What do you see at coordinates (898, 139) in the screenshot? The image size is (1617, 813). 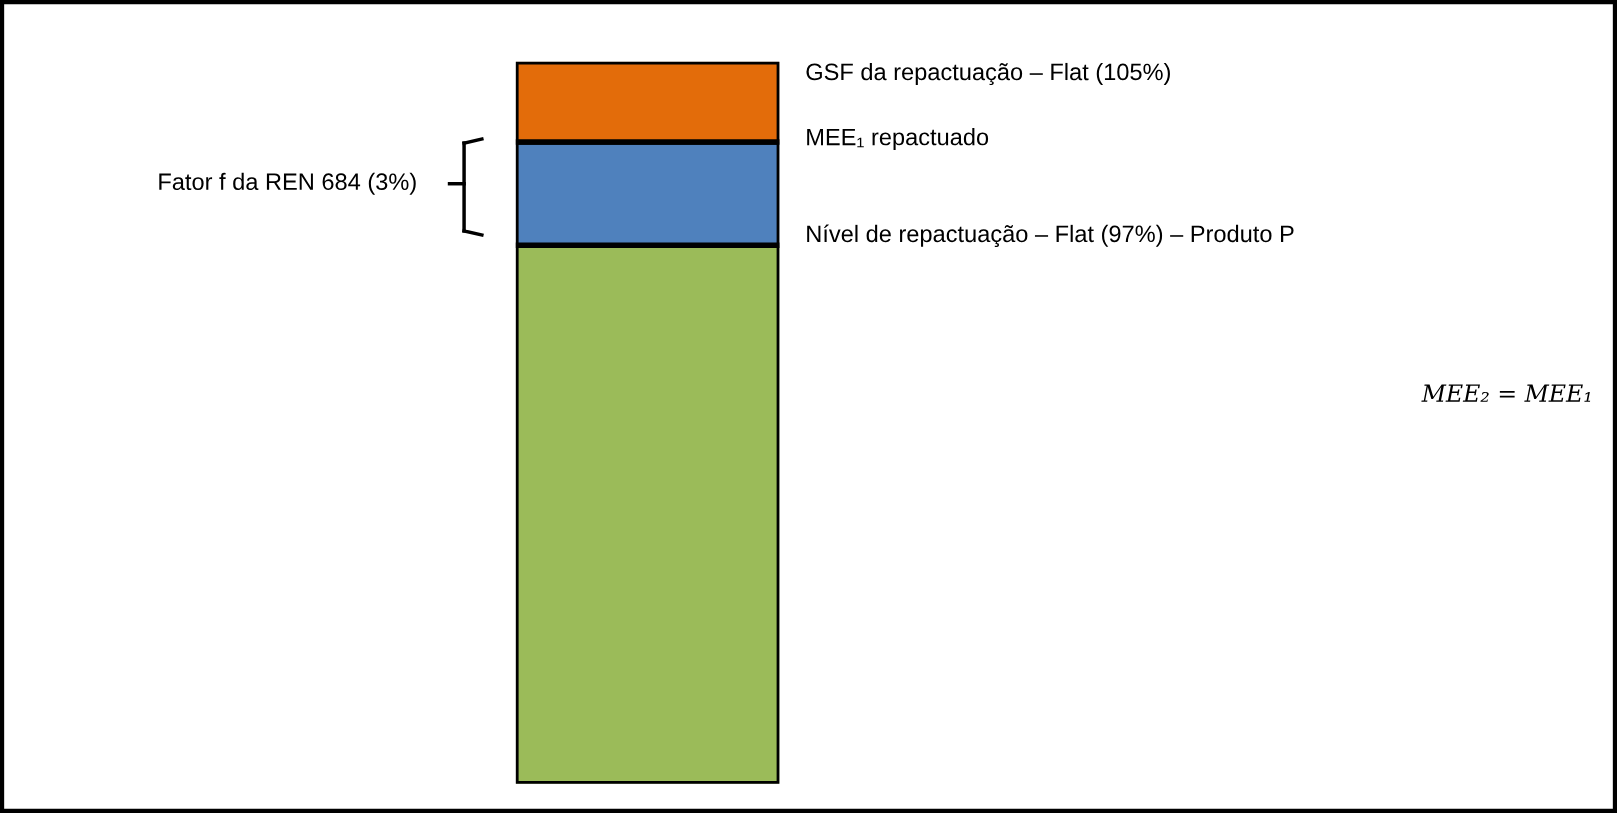 I see `text: MEE₁ repactuado` at bounding box center [898, 139].